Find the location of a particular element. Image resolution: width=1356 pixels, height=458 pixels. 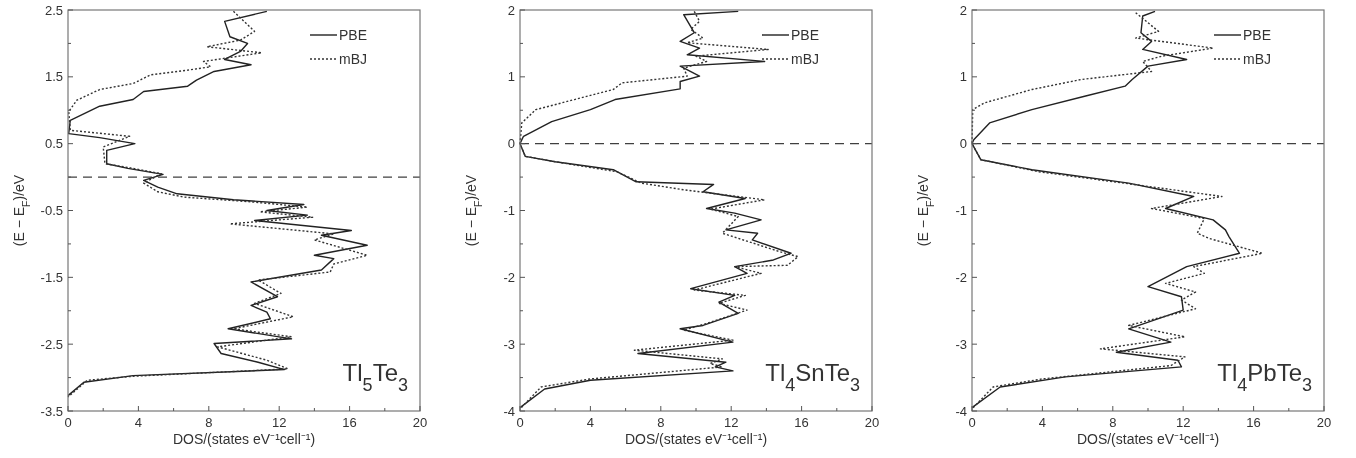

y-tick-label: -2.5 is located at coordinates (51, 344).